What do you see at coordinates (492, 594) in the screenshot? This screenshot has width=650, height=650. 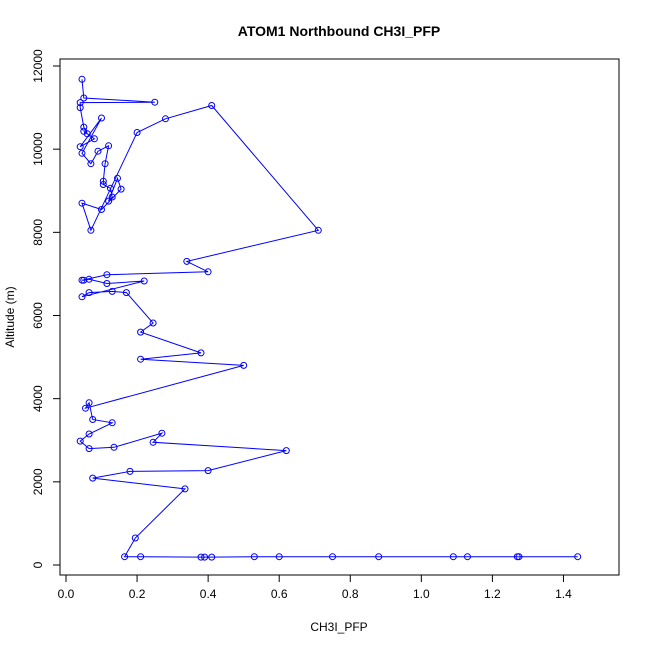 I see `x-tick-label: 1.2` at bounding box center [492, 594].